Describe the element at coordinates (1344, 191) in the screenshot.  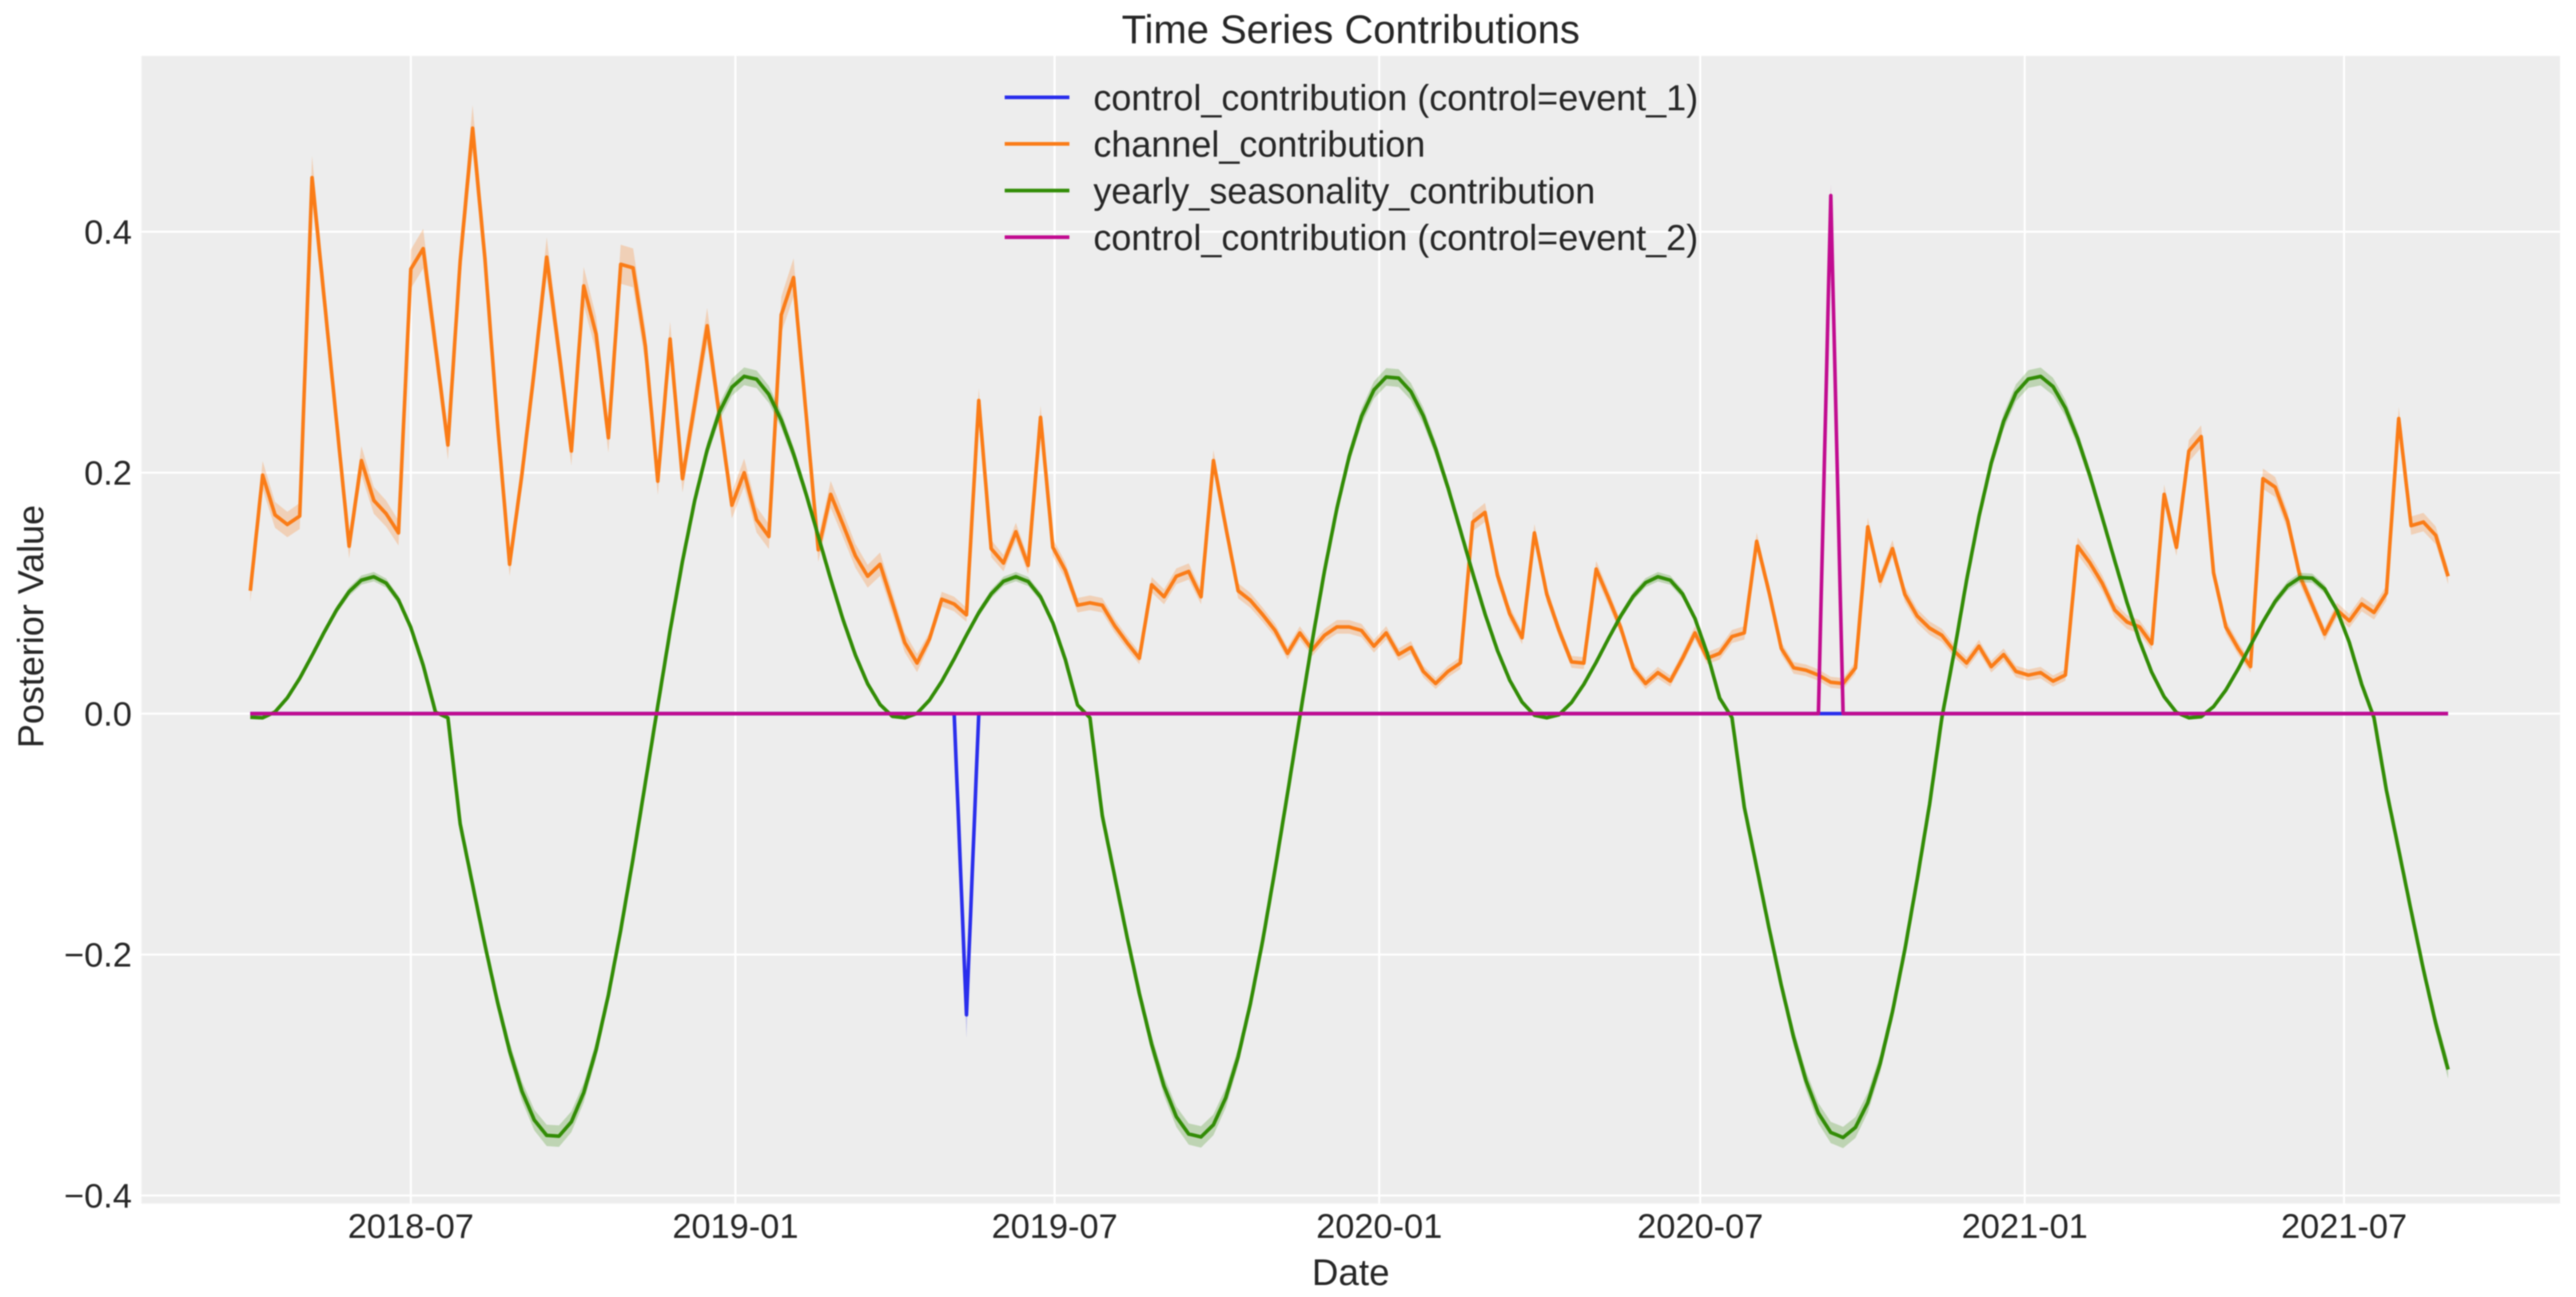
I see `svg-text:yearly_seasonality_contributio: yearly_seasonality_contribution` at that location.